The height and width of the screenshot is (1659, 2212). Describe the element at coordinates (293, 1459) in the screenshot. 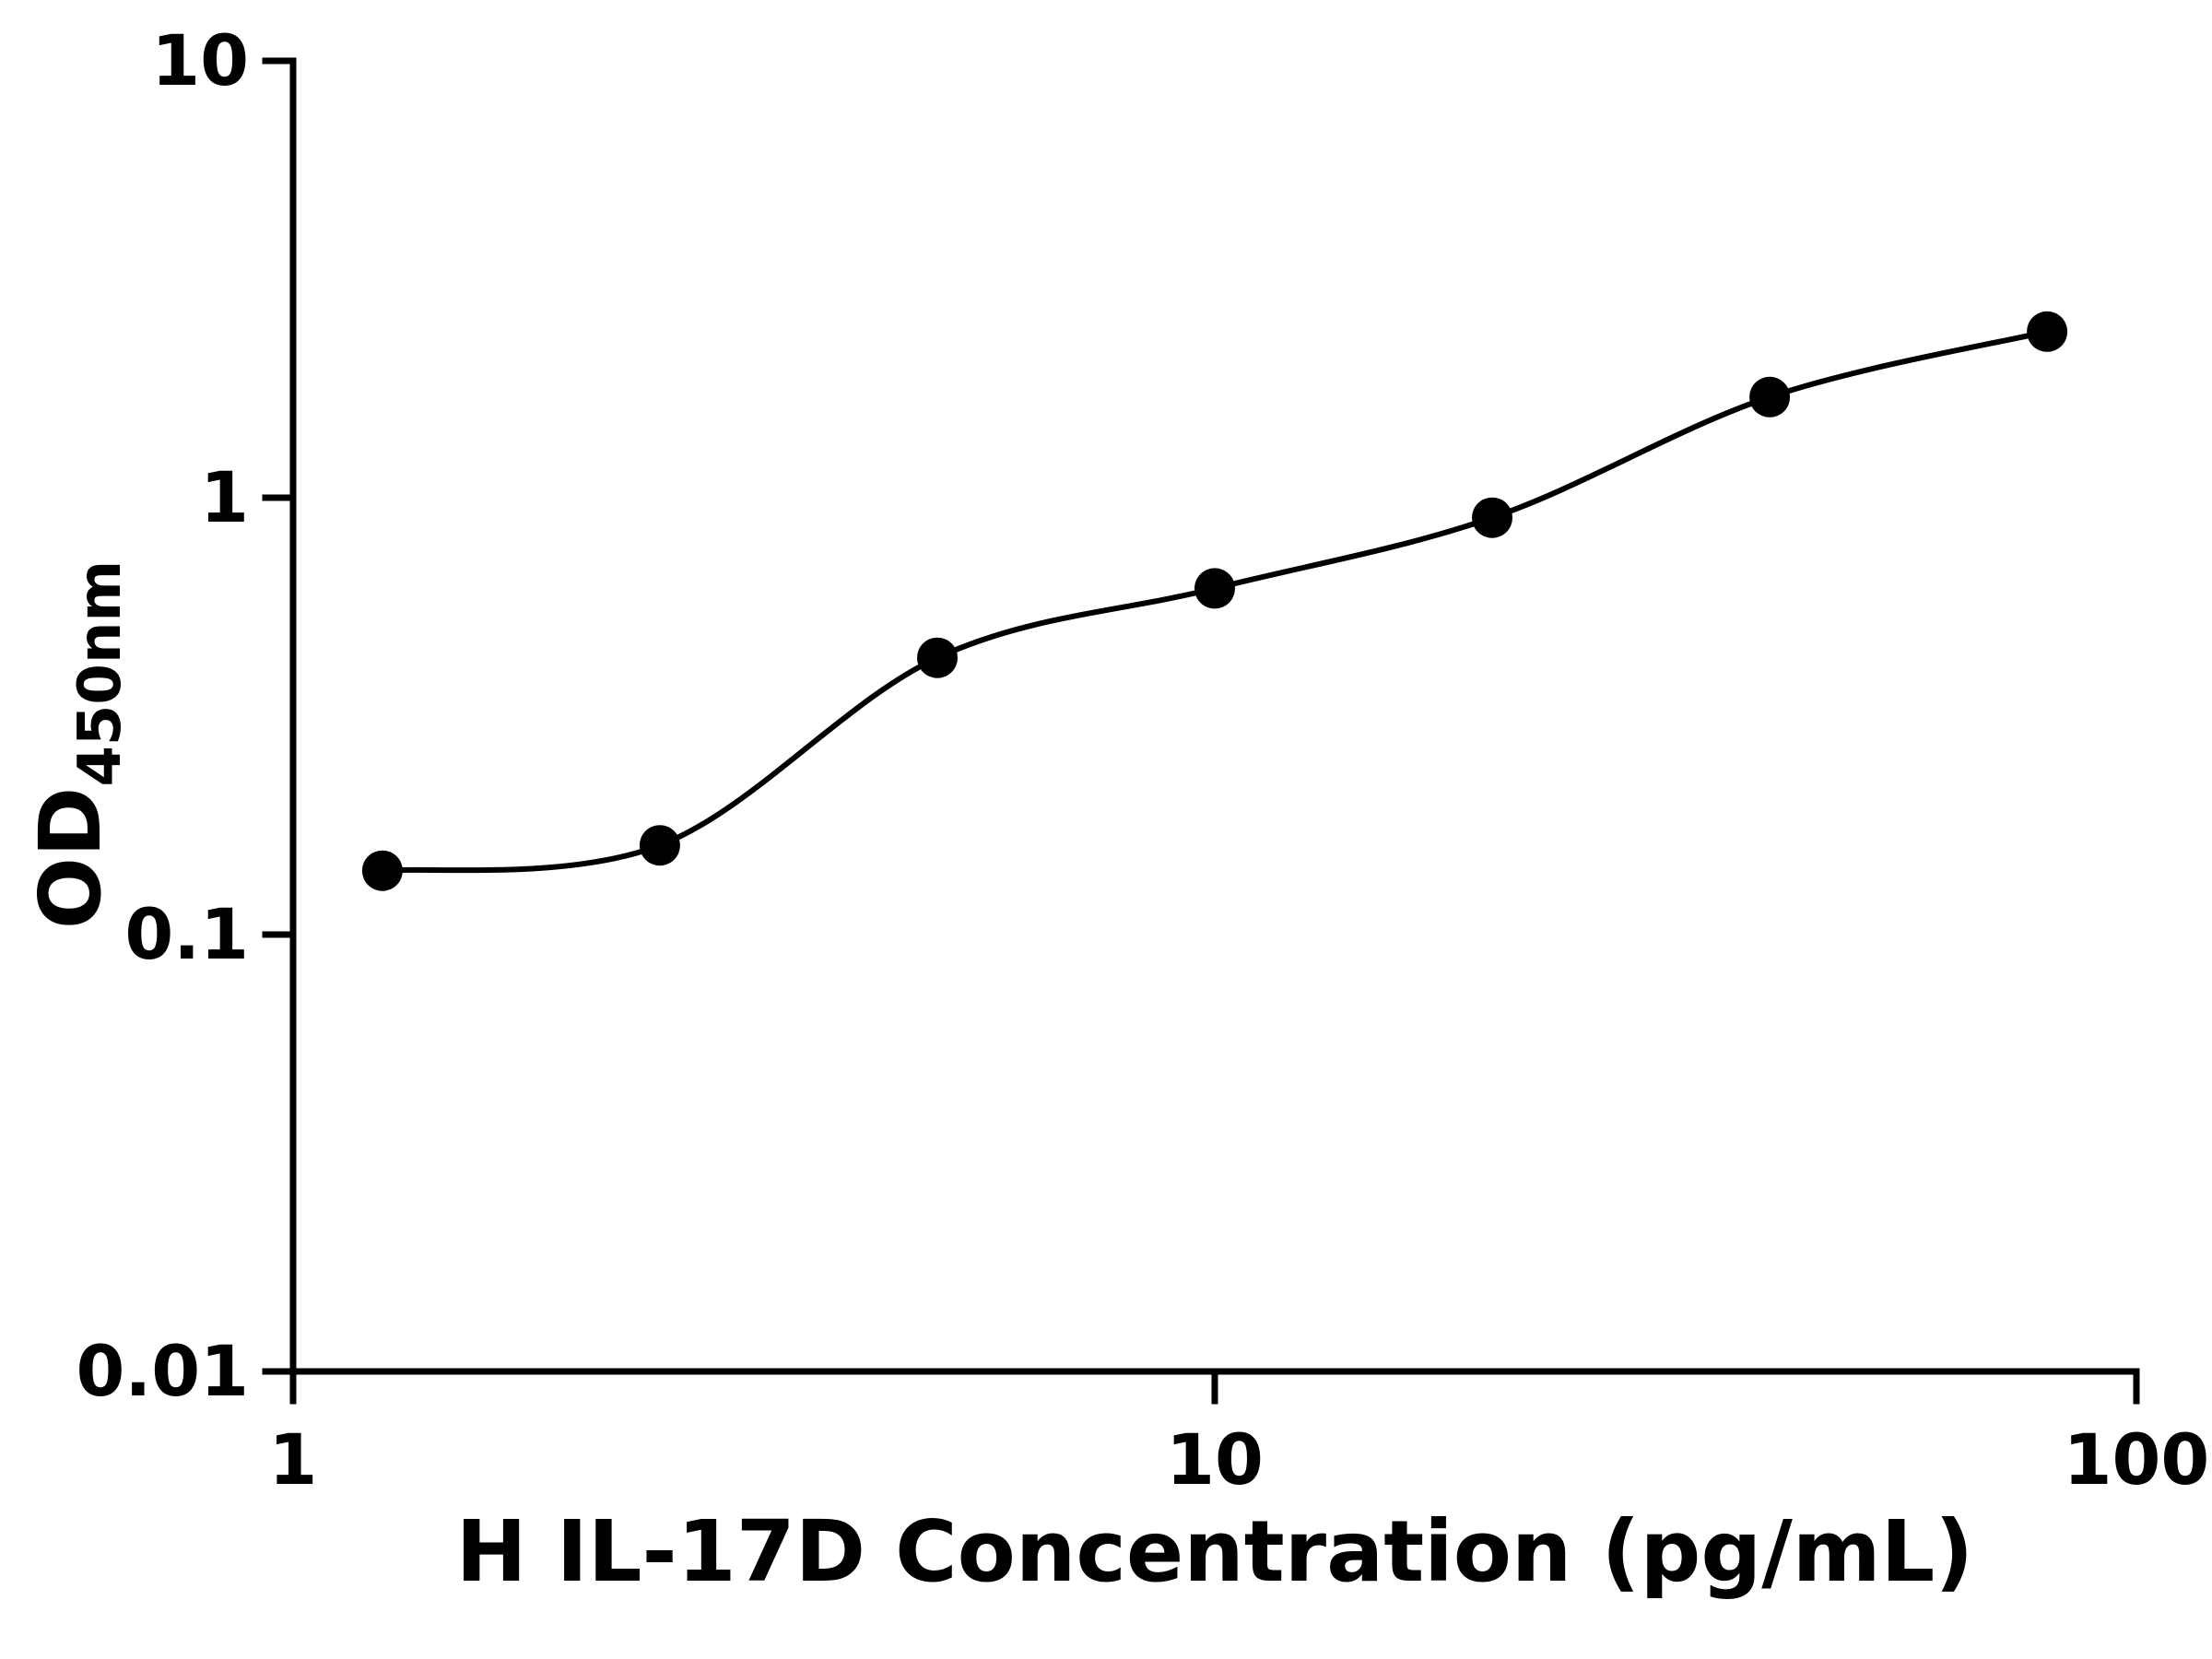

I see `x-axis-tick-label: 1` at that location.